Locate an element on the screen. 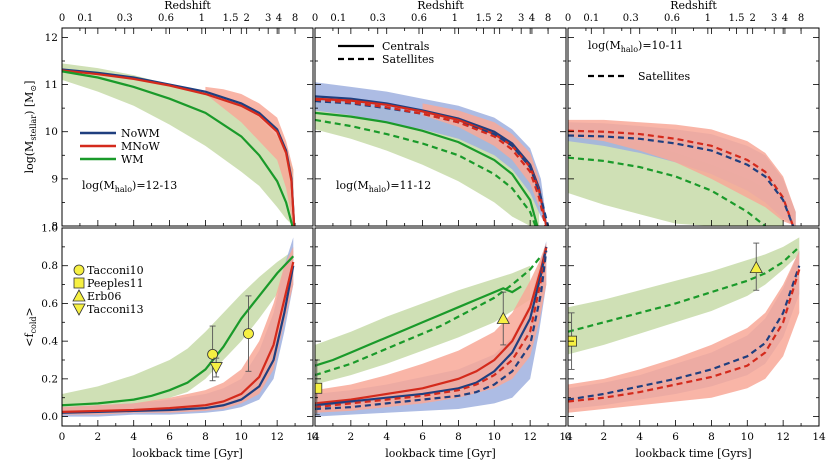 Image resolution: width=830 pixels, height=467 pixels. x-tick-label: 14 is located at coordinates (566, 437).